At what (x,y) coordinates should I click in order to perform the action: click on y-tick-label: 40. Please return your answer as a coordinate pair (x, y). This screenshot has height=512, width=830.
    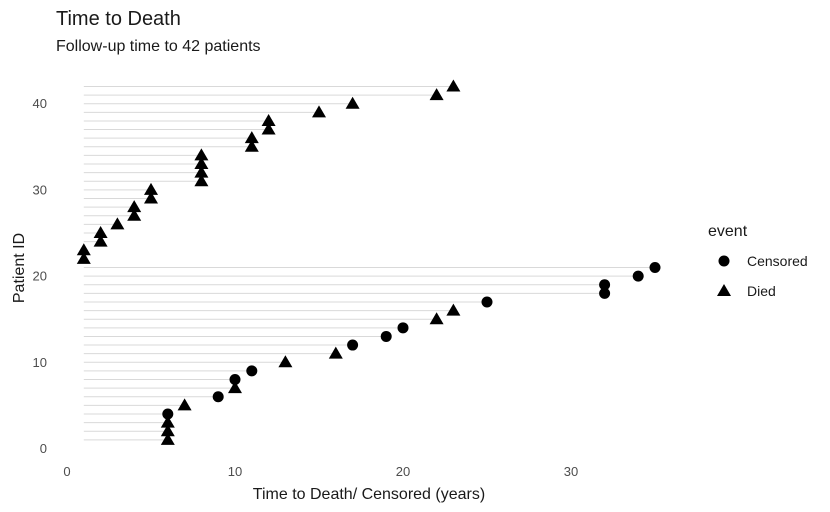
    Looking at the image, I should click on (40, 103).